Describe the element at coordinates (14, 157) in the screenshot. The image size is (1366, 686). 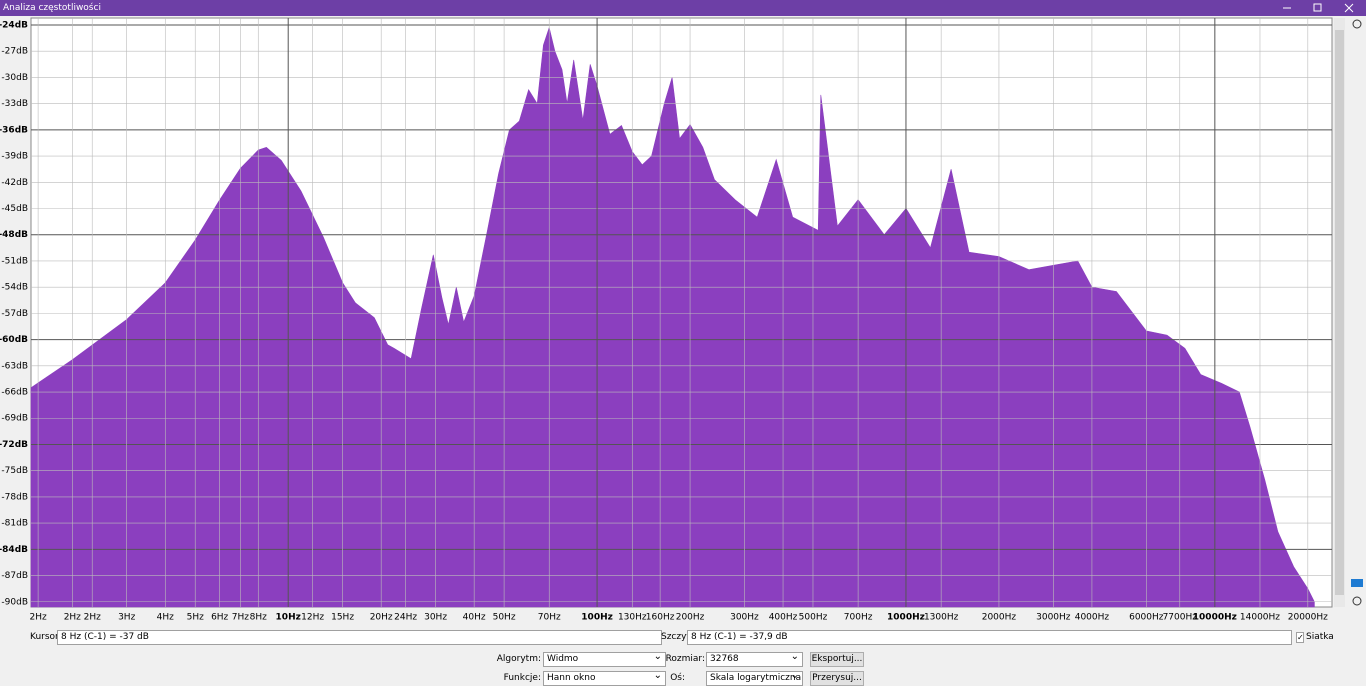
I see `y-tick-label: -39dB` at that location.